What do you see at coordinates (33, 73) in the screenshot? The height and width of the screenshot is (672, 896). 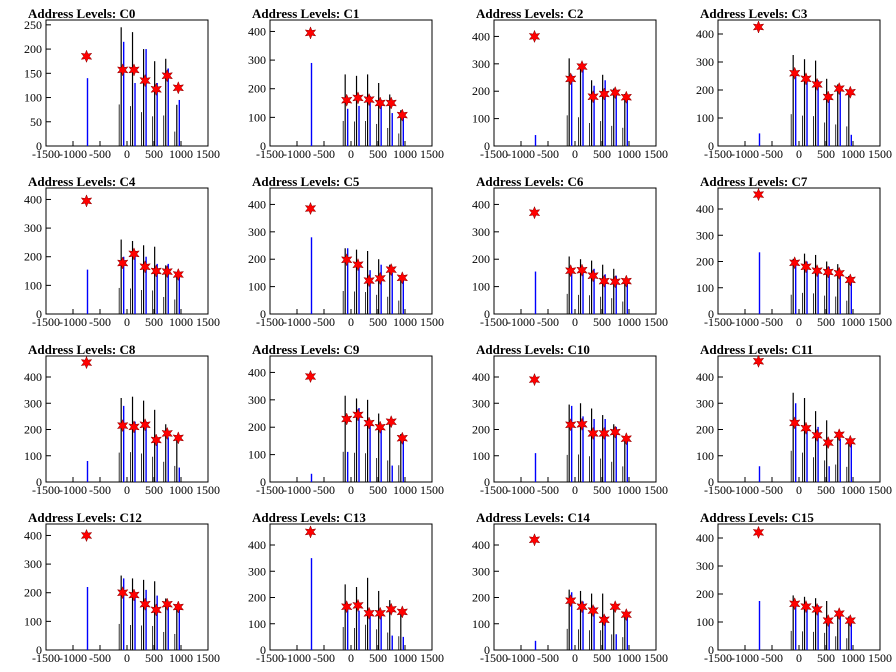 I see `y-tick-label: 150` at bounding box center [33, 73].